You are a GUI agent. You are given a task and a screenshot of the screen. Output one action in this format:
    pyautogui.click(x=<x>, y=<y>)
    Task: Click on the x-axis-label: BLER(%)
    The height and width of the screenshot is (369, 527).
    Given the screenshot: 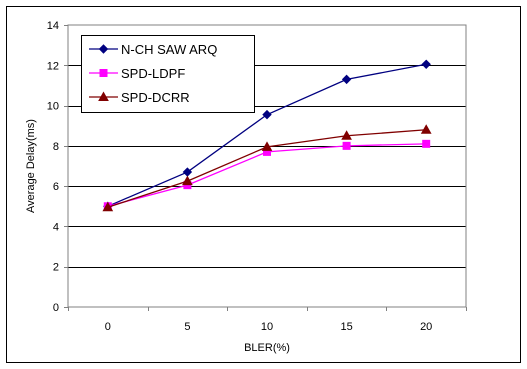 What is the action you would take?
    pyautogui.click(x=267, y=348)
    